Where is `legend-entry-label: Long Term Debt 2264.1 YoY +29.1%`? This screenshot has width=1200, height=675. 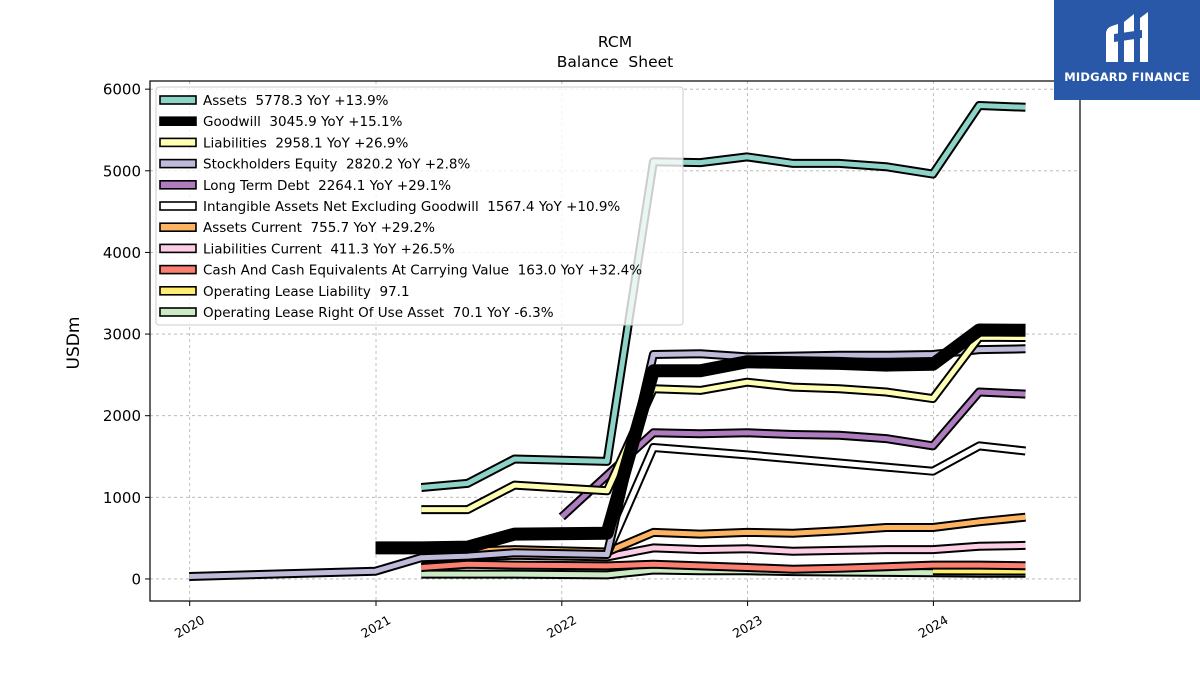
legend-entry-label: Long Term Debt 2264.1 YoY +29.1% is located at coordinates (327, 186).